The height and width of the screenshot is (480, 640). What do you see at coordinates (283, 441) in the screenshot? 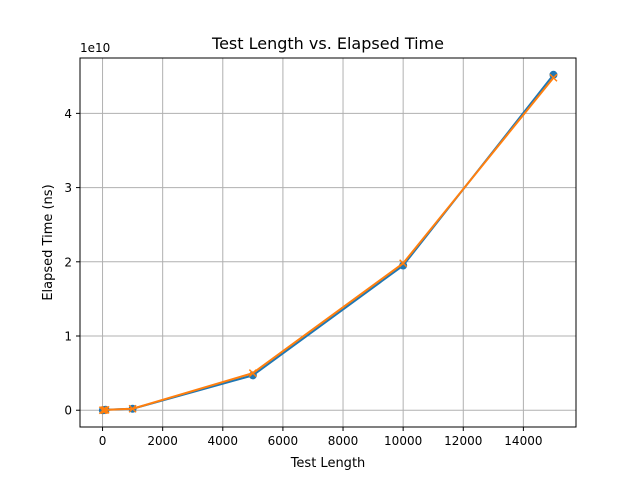
I see `x-tick-label: 6000` at bounding box center [283, 441].